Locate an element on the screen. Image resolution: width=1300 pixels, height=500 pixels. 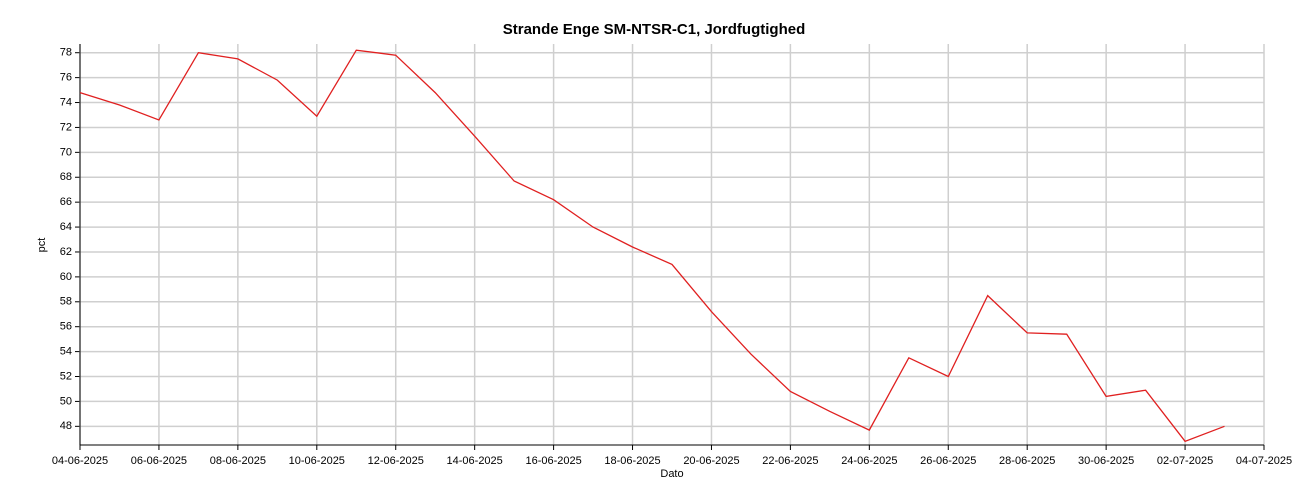
y-tick-label: 74 is located at coordinates (66, 102).